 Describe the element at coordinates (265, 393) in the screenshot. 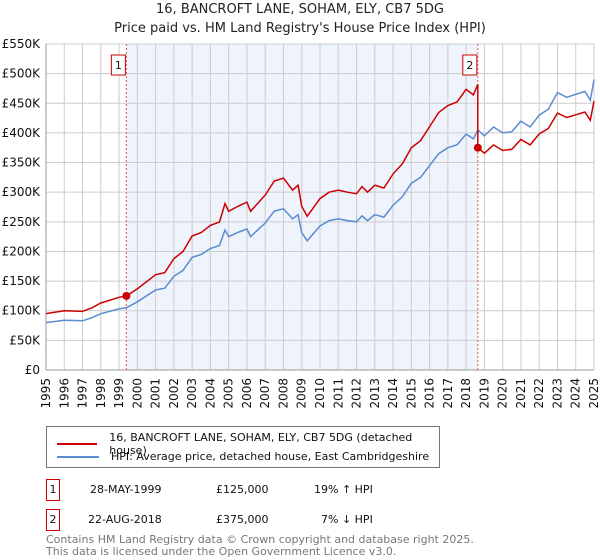

I see `x-tick-label: 2007` at that location.